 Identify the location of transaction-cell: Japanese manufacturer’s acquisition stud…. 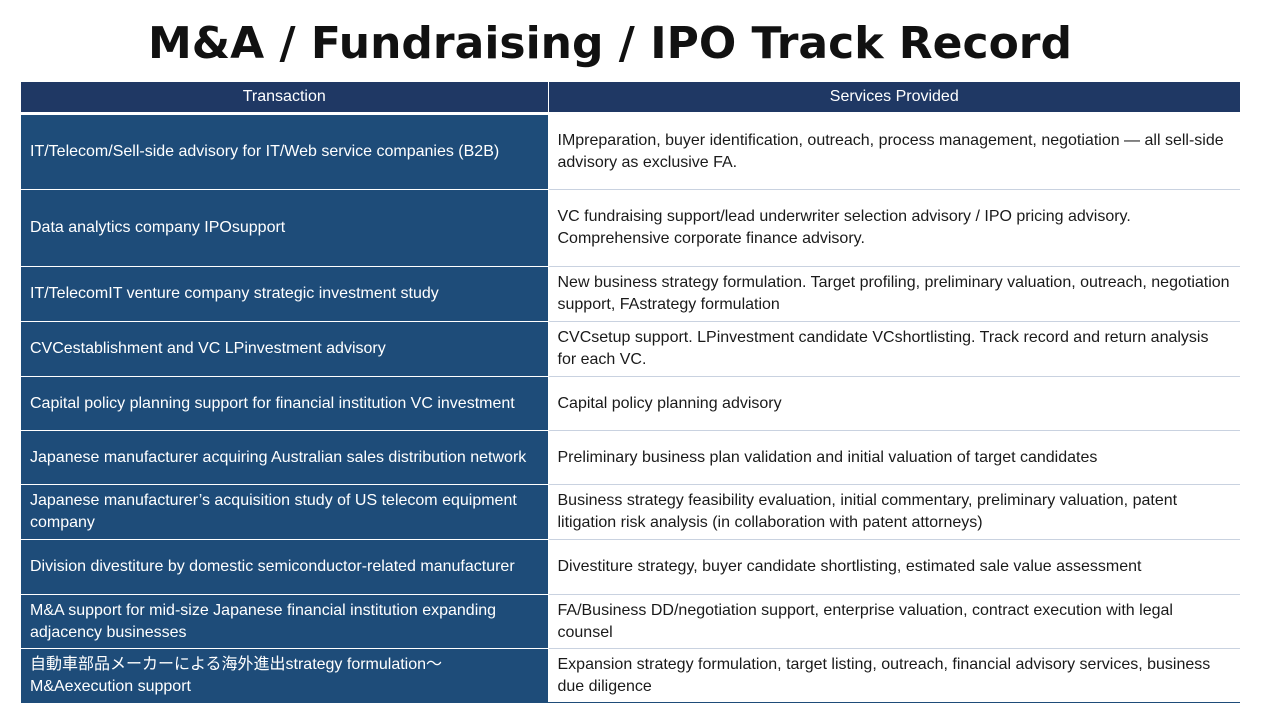
(285, 512).